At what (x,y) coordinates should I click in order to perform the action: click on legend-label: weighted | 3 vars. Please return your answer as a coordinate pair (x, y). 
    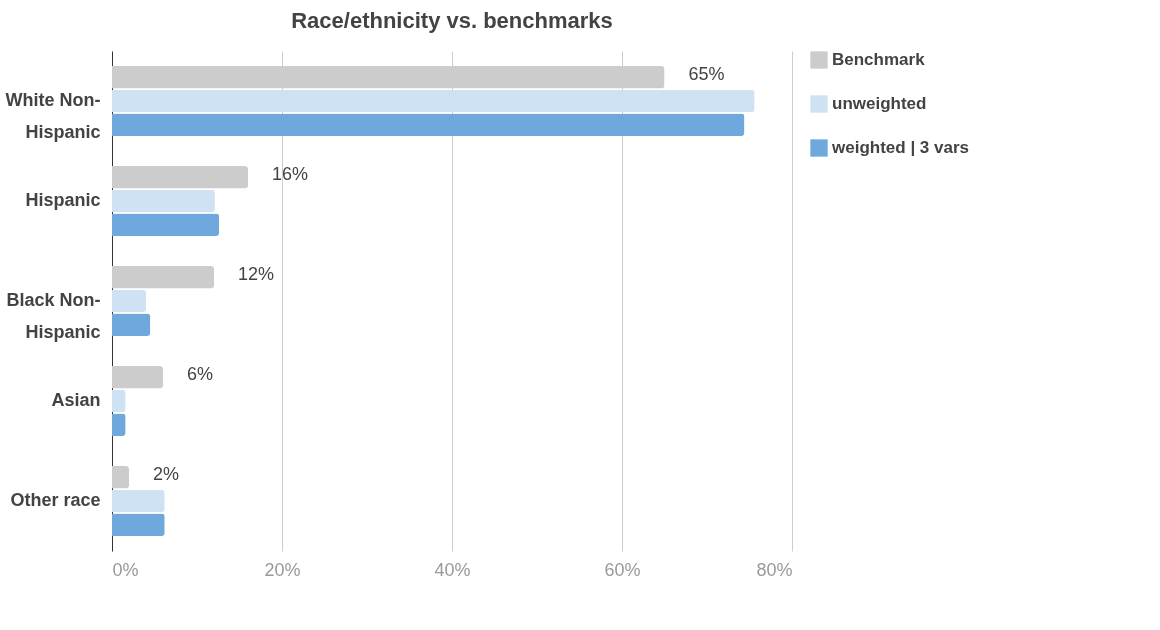
    Looking at the image, I should click on (900, 147).